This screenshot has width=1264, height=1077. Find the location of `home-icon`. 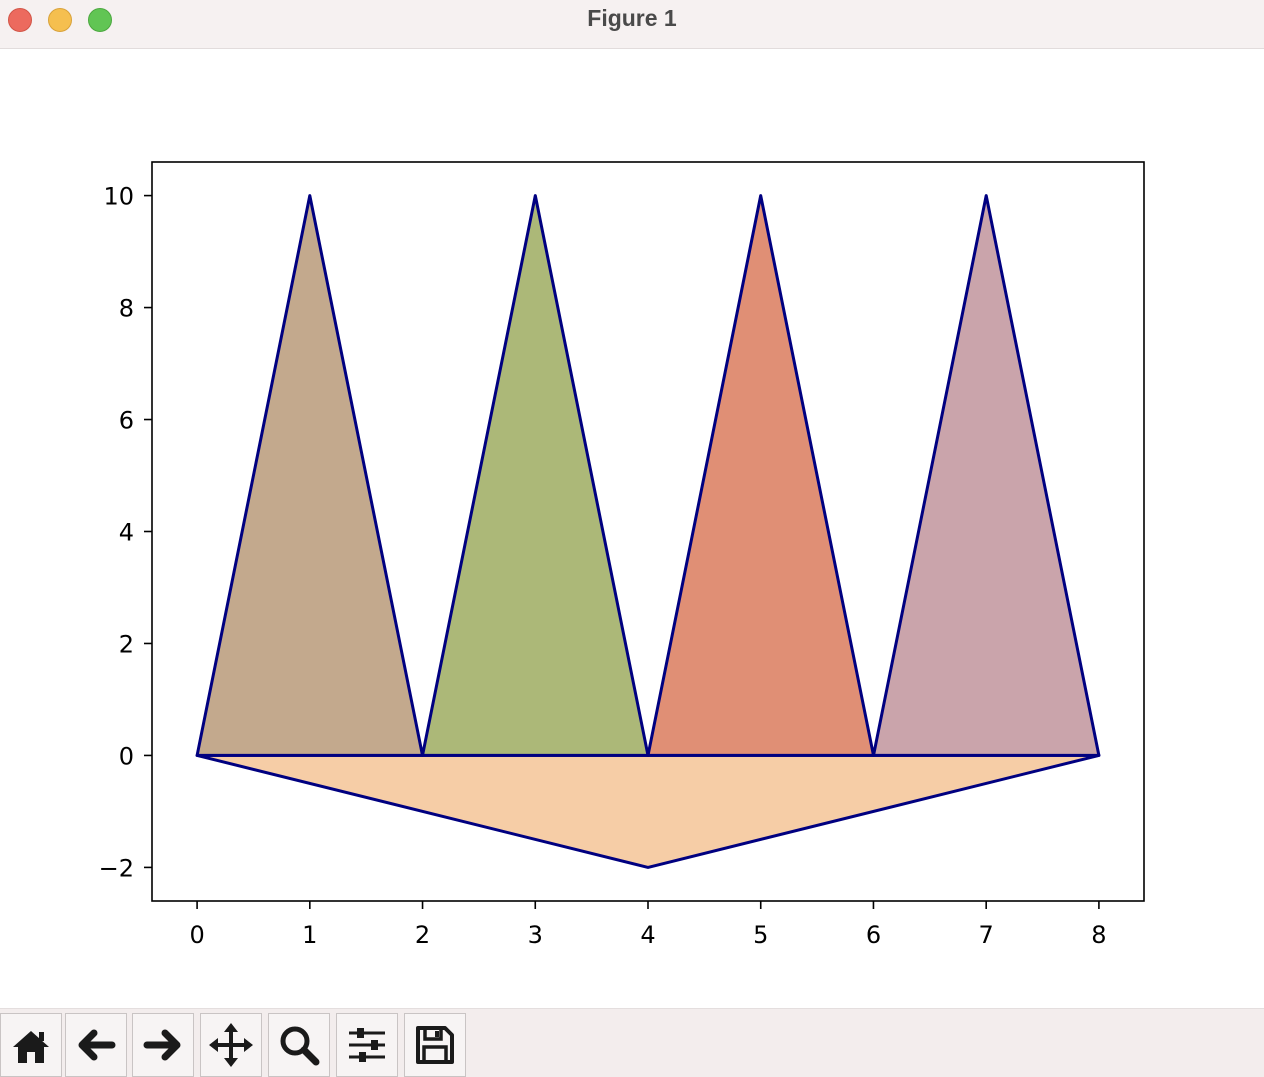

home-icon is located at coordinates (31, 1047).